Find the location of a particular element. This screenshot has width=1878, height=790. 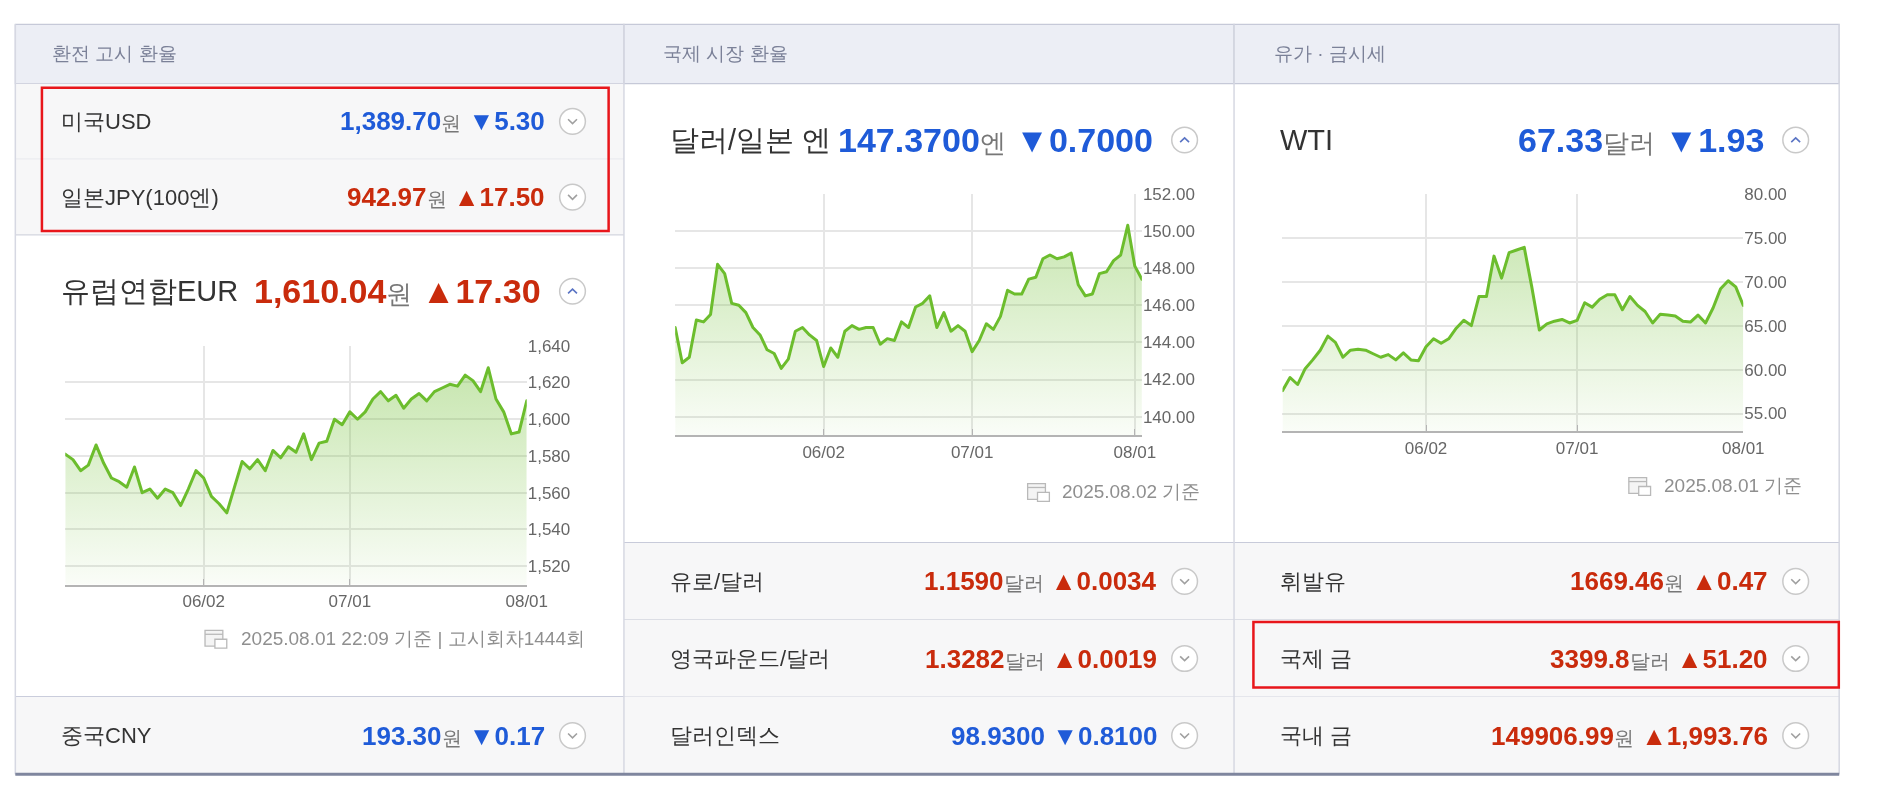

text: 147.3700 is located at coordinates (909, 140).